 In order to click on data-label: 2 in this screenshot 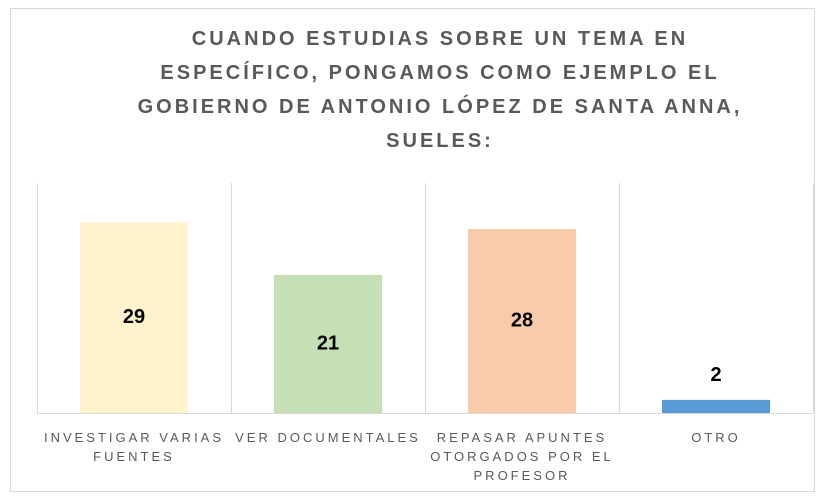, I will do `click(715, 375)`.